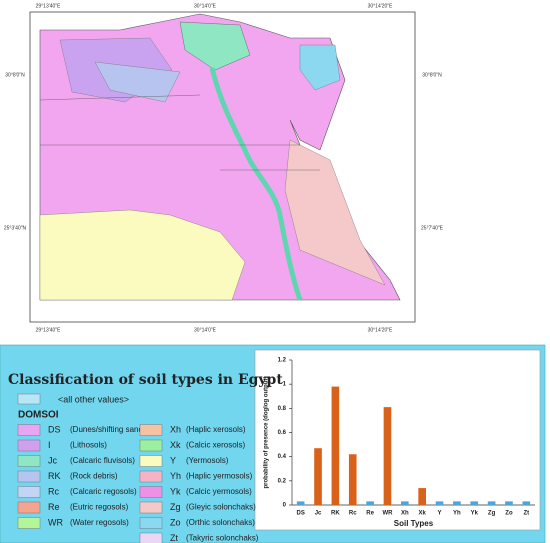 The image size is (550, 543). I want to click on y-tick-label: 1.2, so click(282, 361).